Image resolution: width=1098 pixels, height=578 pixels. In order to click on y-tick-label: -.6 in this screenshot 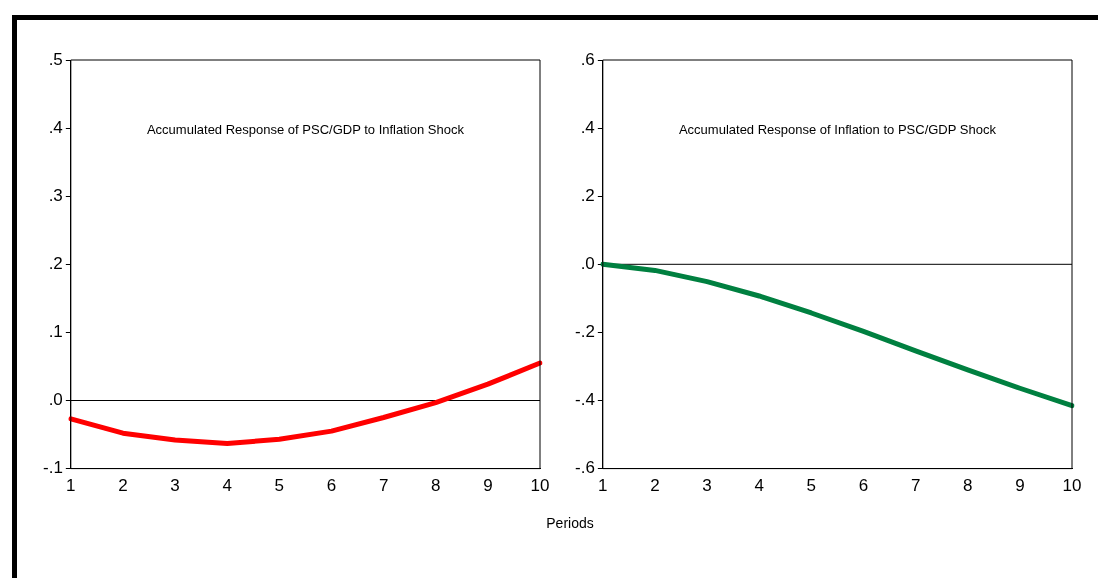, I will do `click(585, 468)`.